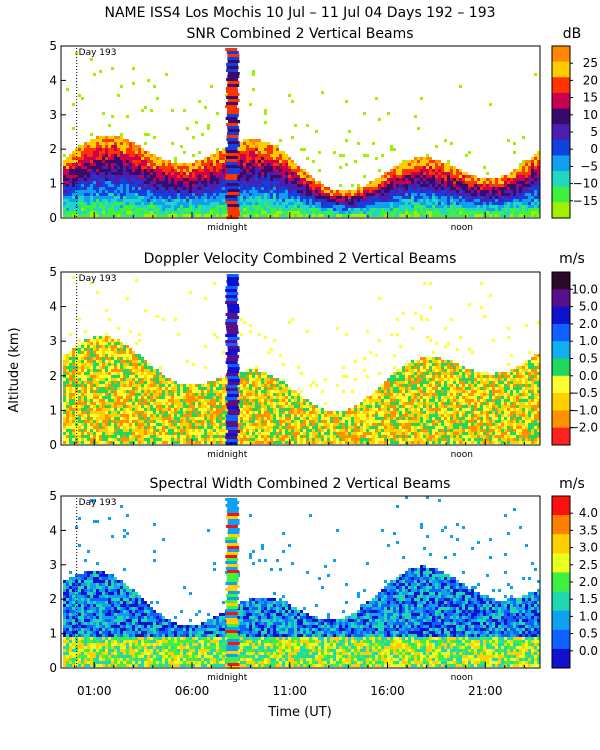 The width and height of the screenshot is (600, 750). I want to click on x-axis-label: Time (UT), so click(299, 712).